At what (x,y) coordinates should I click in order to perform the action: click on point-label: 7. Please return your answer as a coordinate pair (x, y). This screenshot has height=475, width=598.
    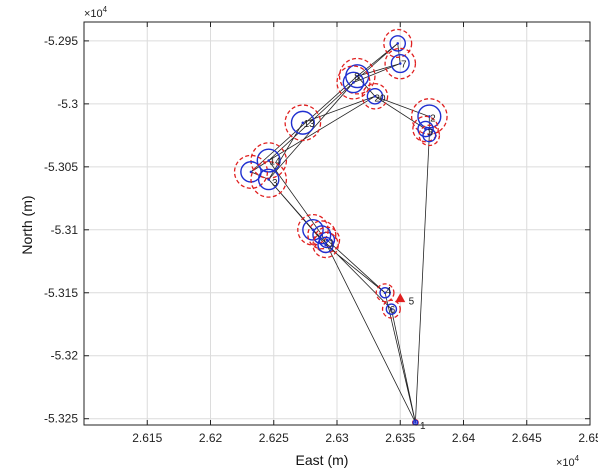
    Looking at the image, I should click on (404, 65).